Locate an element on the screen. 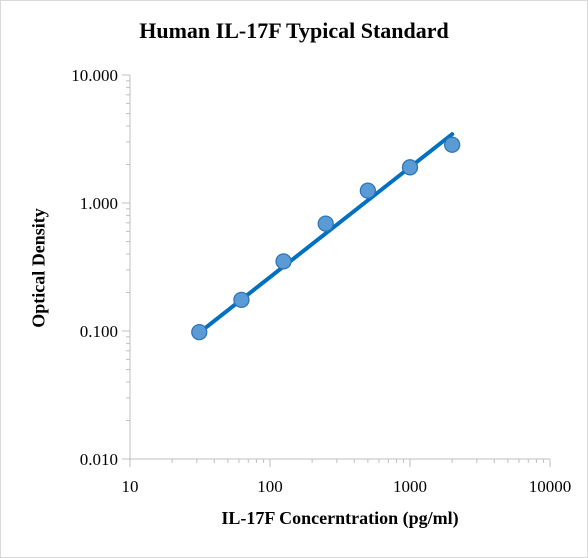  x-tick-label: 100 is located at coordinates (270, 486).